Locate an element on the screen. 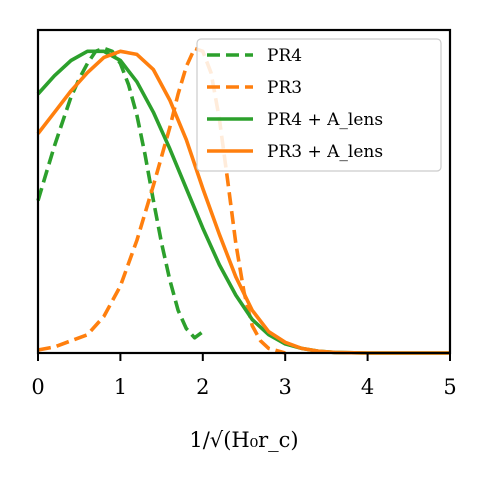 This screenshot has height=489, width=489. legend-box is located at coordinates (319, 105).